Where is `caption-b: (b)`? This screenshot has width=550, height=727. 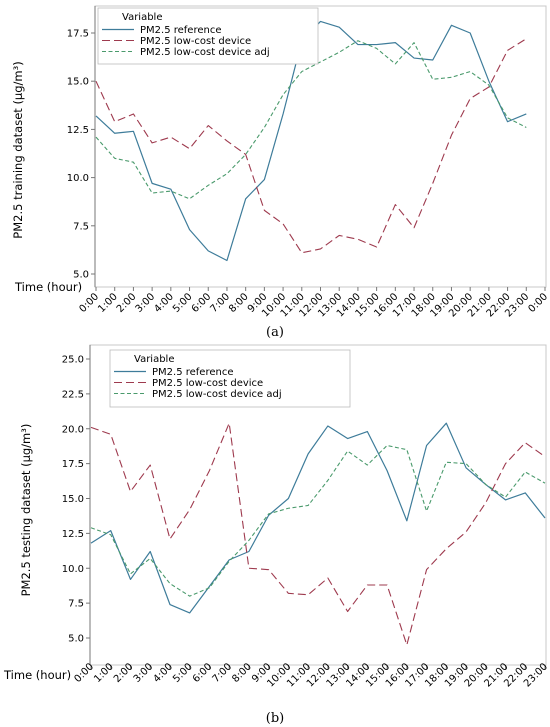 caption-b: (b) is located at coordinates (275, 718).